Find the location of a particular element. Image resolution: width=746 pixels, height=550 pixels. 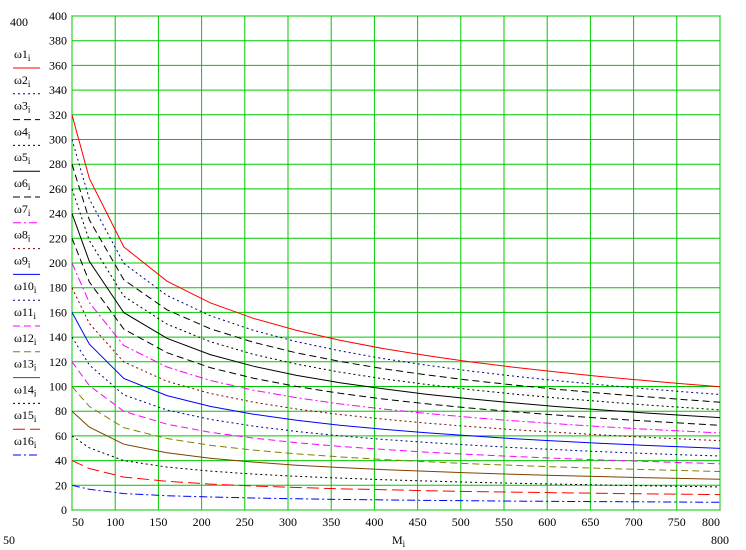

y-tick-label: 160 is located at coordinates (58, 312).